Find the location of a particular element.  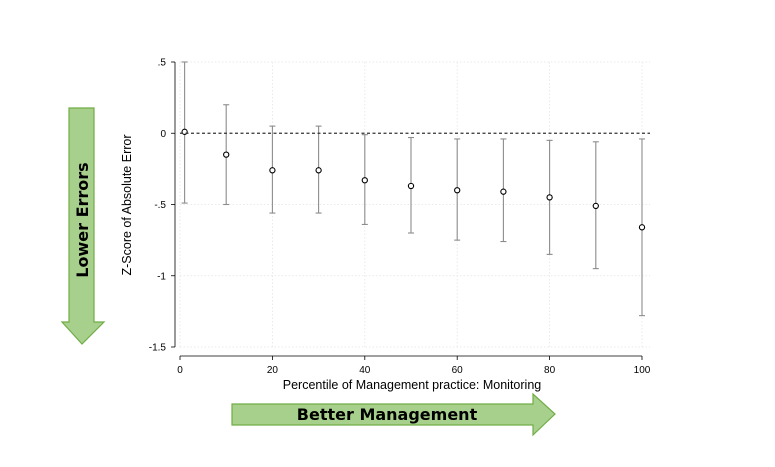

lower-errors-arrow: Lower Errors is located at coordinates (83, 226).